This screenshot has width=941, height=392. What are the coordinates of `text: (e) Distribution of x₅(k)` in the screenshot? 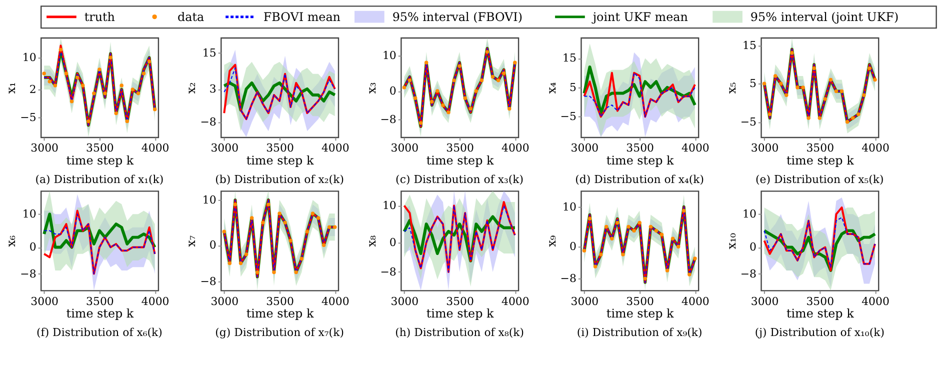 It's located at (819, 179).